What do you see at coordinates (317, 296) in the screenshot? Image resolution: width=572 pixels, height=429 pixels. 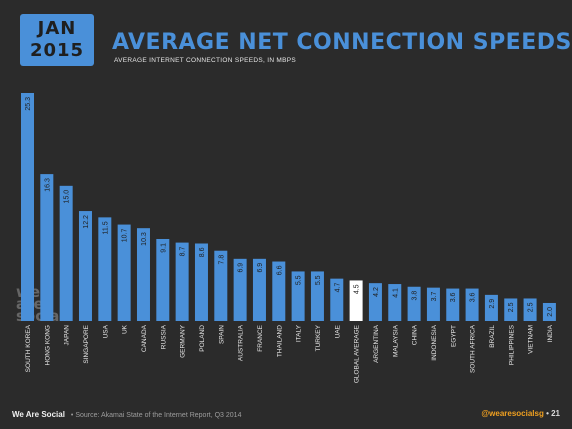 I see `bar-turkey` at bounding box center [317, 296].